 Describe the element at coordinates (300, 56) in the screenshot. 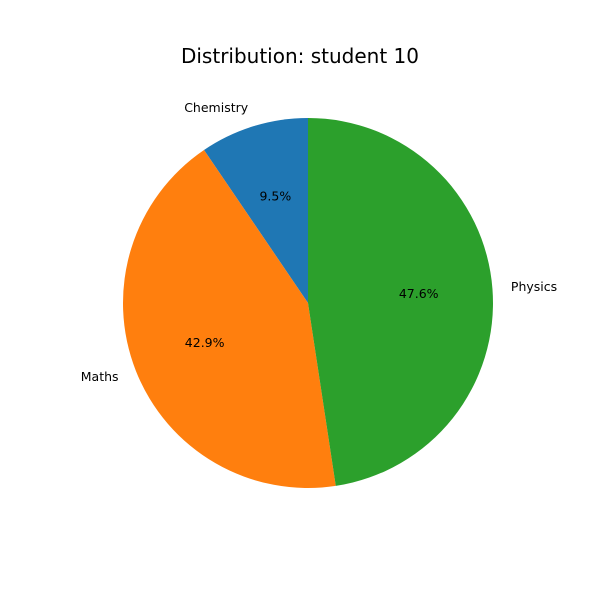

I see `chart-title: Distribution: student 10` at that location.